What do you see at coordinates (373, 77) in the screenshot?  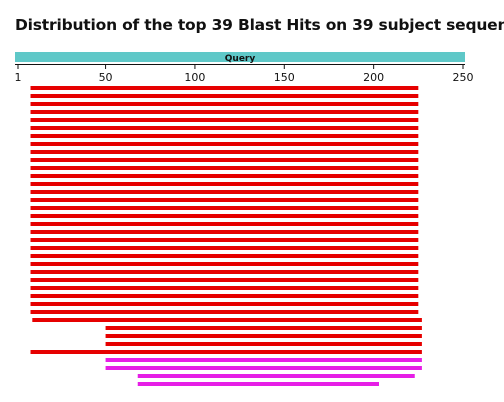 I see `axis-tick-label: 200` at bounding box center [373, 77].